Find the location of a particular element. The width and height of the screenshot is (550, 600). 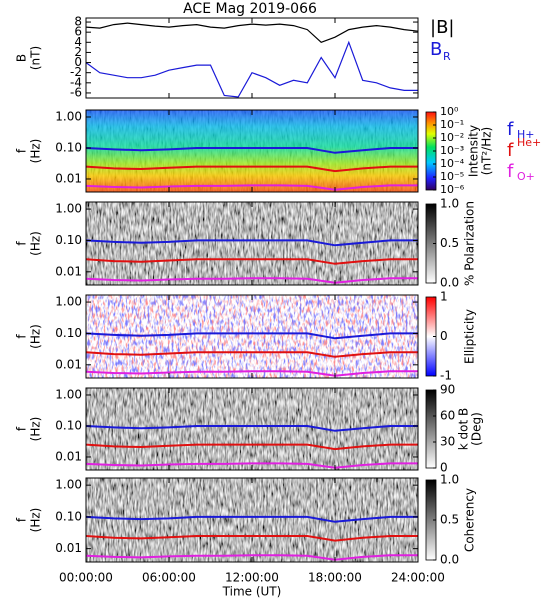

y-tick-label: 2 is located at coordinates (78, 52).